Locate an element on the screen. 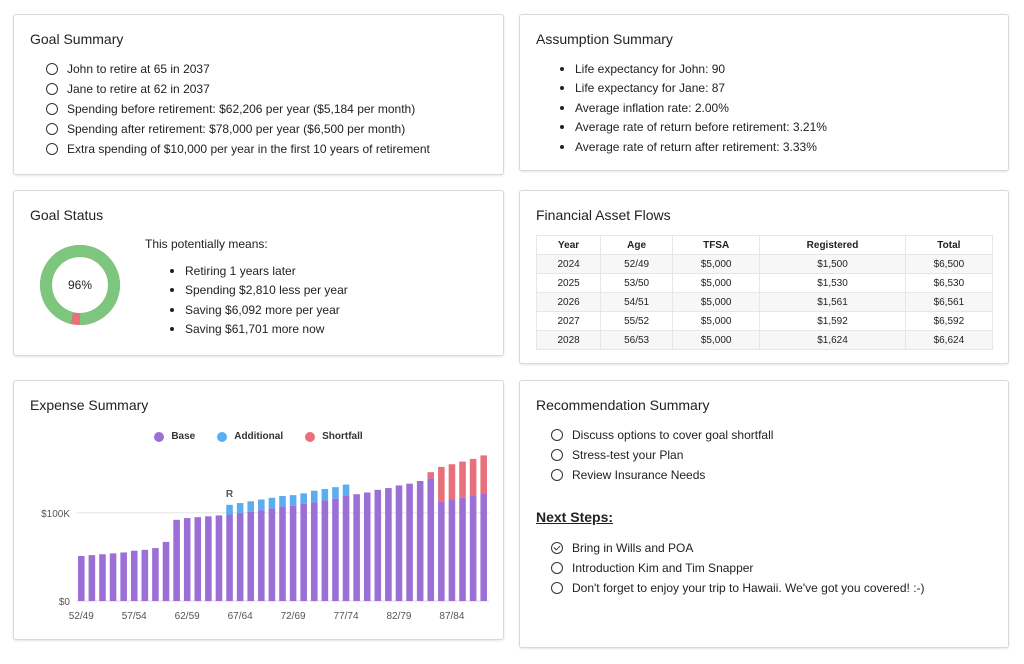 The image size is (1024, 664). x-tick-label: 62/59 is located at coordinates (187, 616).